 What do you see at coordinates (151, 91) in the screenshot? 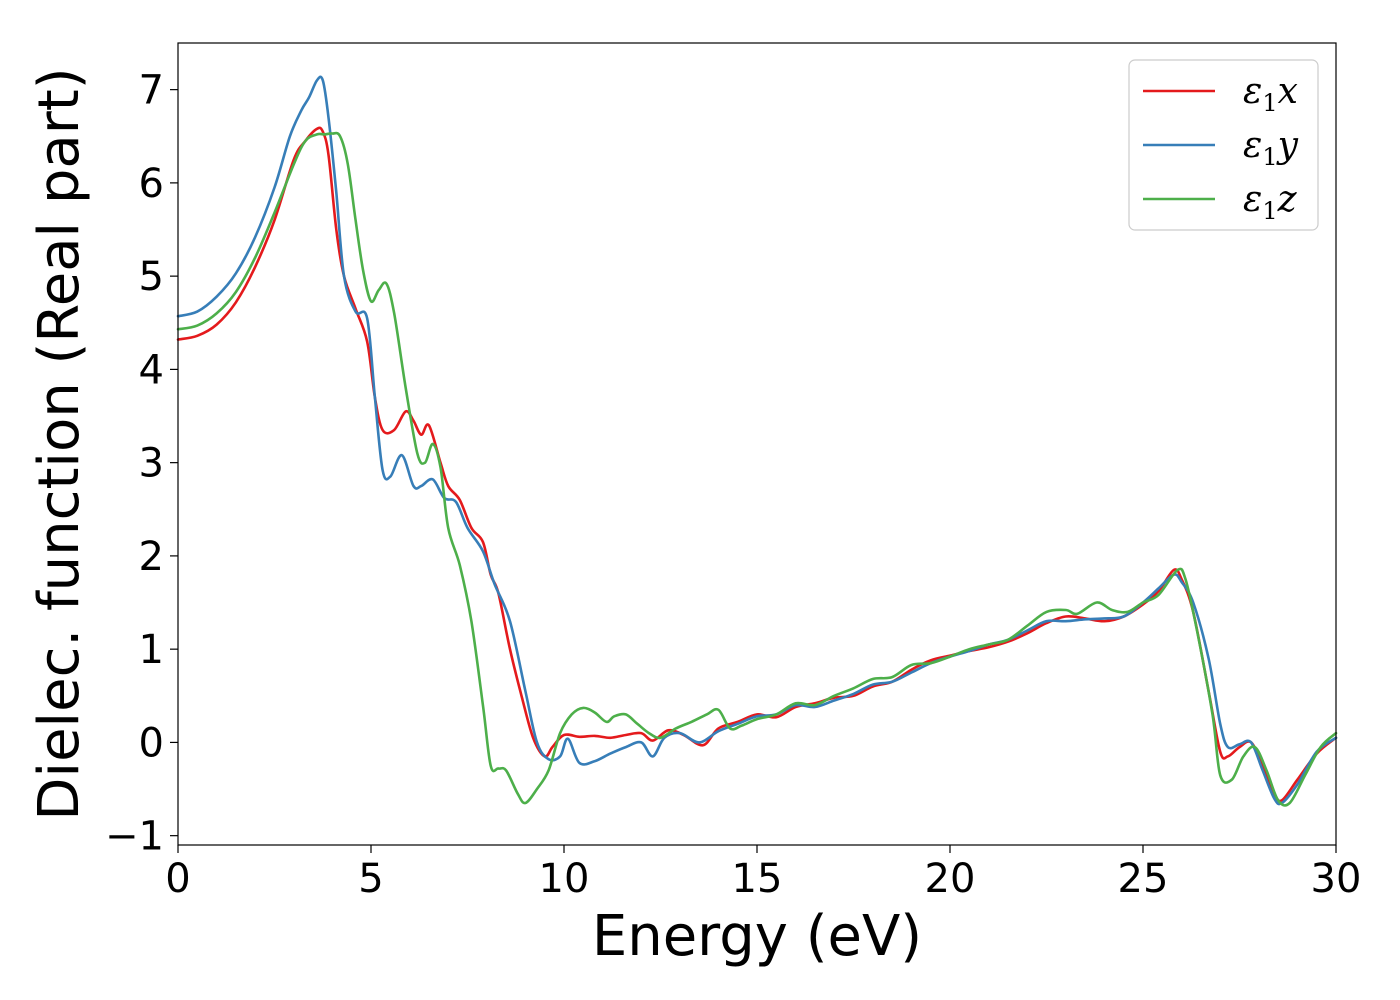
I see `y-tick-label: 7` at bounding box center [151, 91].